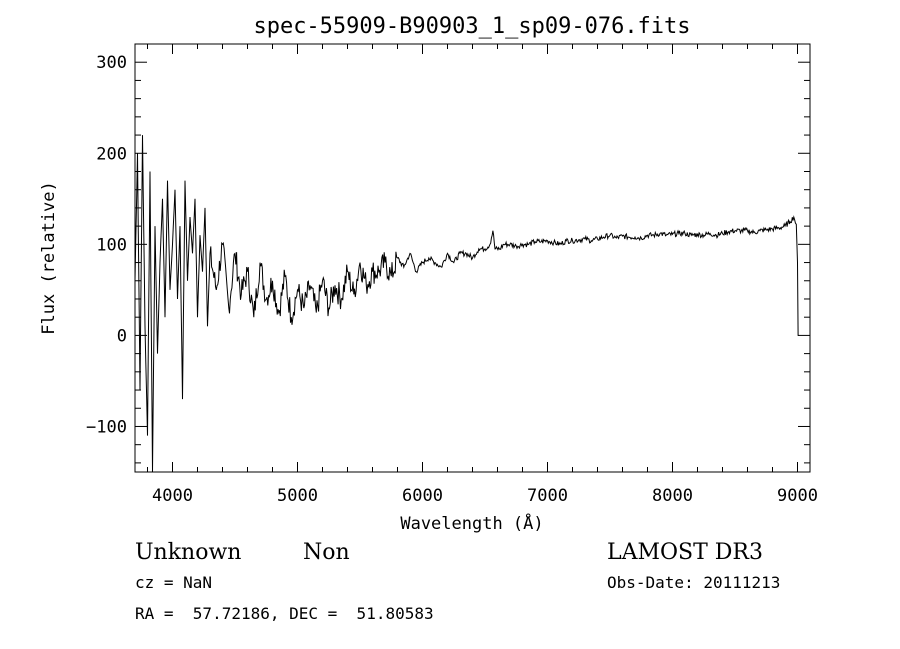  What do you see at coordinates (172, 496) in the screenshot?
I see `x-tick-label: 4000` at bounding box center [172, 496].